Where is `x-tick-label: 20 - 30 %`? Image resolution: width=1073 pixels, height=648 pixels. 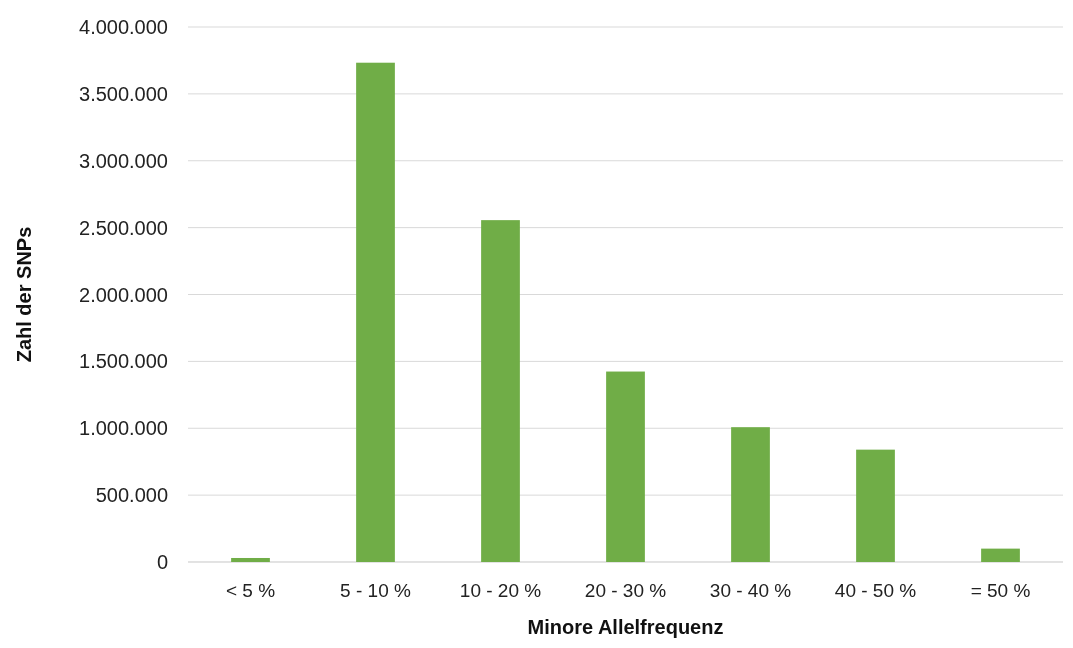
x-tick-label: 20 - 30 % is located at coordinates (625, 590).